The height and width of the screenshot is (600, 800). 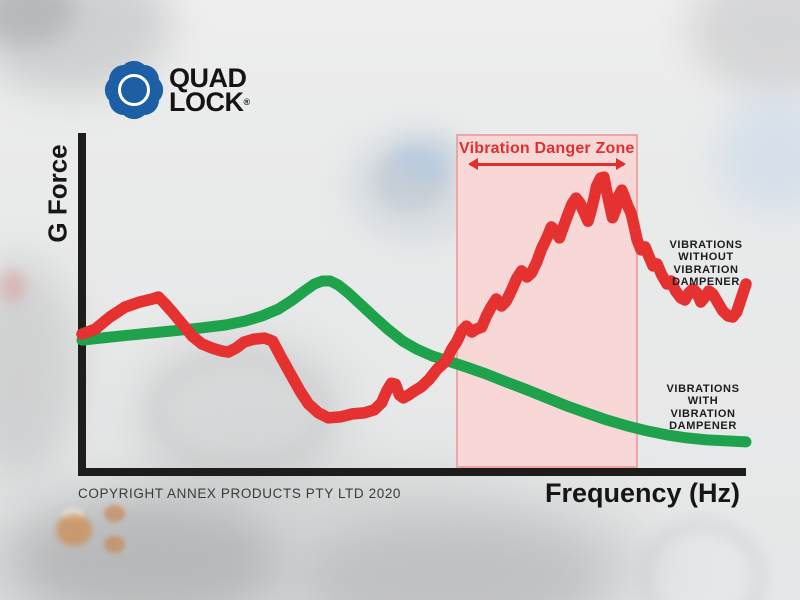 What do you see at coordinates (240, 493) in the screenshot?
I see `copyright-text: COPYRIGHT ANNEX PRODUCTS PTY LTD 2020` at bounding box center [240, 493].